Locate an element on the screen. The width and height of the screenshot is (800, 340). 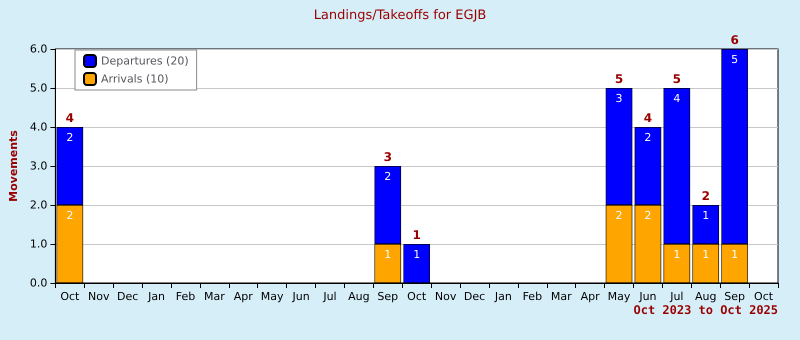
y-axis-title: Movements is located at coordinates (13, 166).